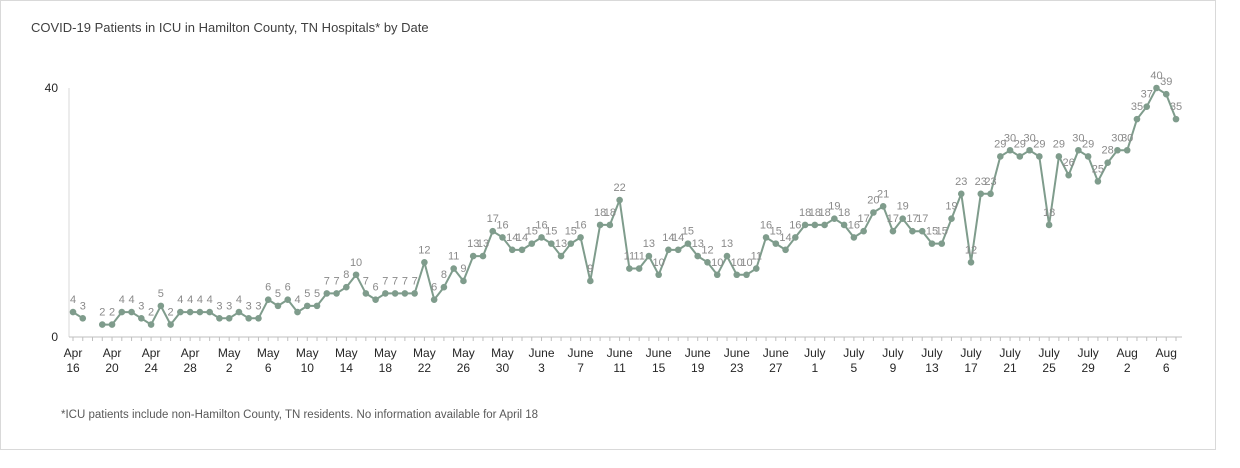 This screenshot has width=1240, height=468. What do you see at coordinates (814, 368) in the screenshot?
I see `x-tick-label: 1` at bounding box center [814, 368].